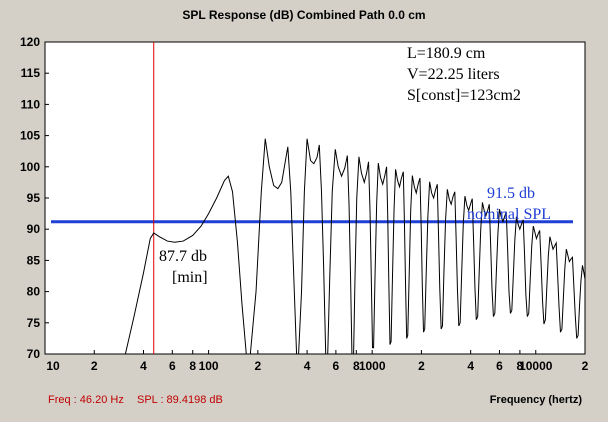 Image resolution: width=608 pixels, height=422 pixels. Describe the element at coordinates (453, 74) in the screenshot. I see `volume-annotation: V=22.25 liters` at that location.